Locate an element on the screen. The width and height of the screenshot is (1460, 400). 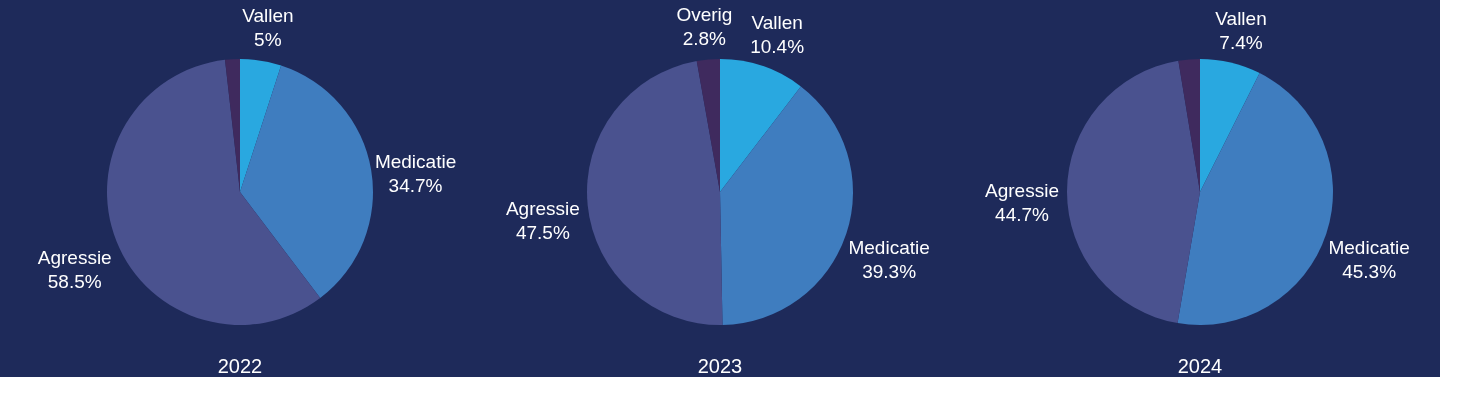
data-label: 47.5% is located at coordinates (542, 233).